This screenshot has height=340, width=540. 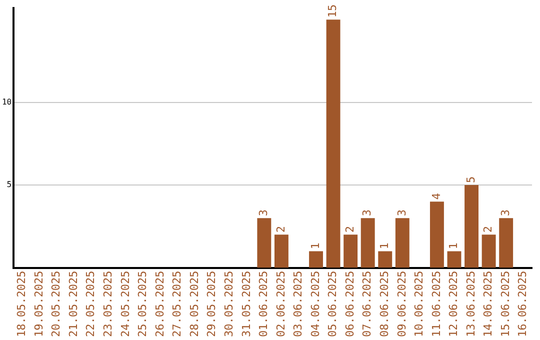 I want to click on x-tick-label: 15.06.2025, so click(x=505, y=304).